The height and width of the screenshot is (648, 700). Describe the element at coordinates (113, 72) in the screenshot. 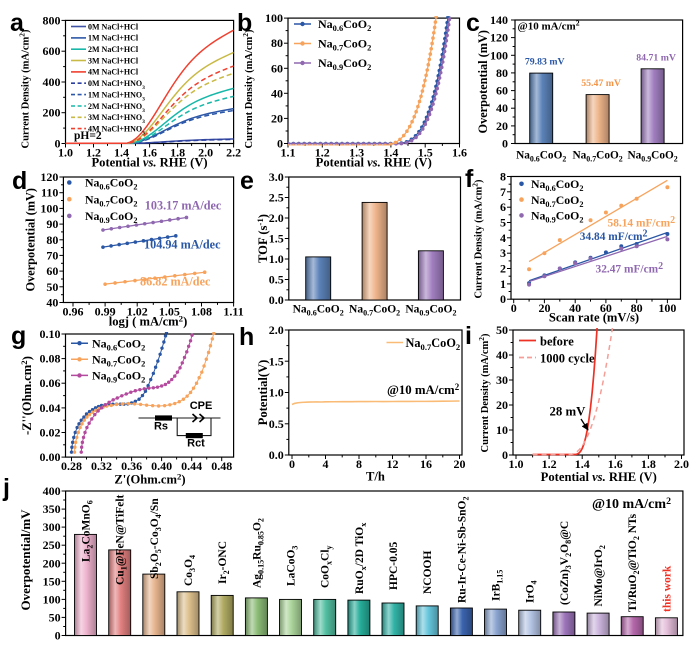

I see `svg-text: 4M NaCl+HCl` at that location.